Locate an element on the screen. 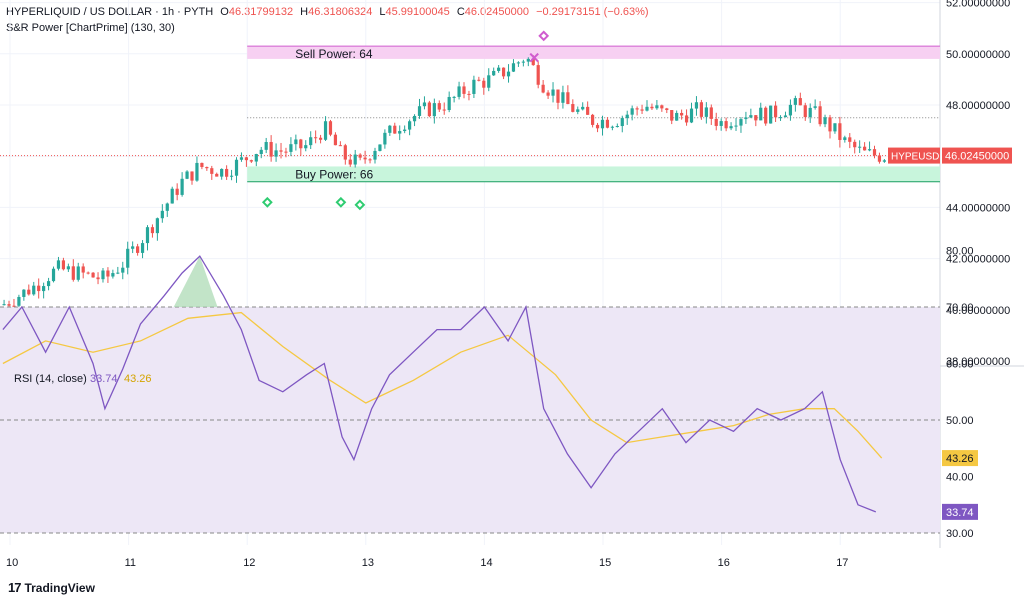  last-price-label: 46.02450000 is located at coordinates (977, 157).